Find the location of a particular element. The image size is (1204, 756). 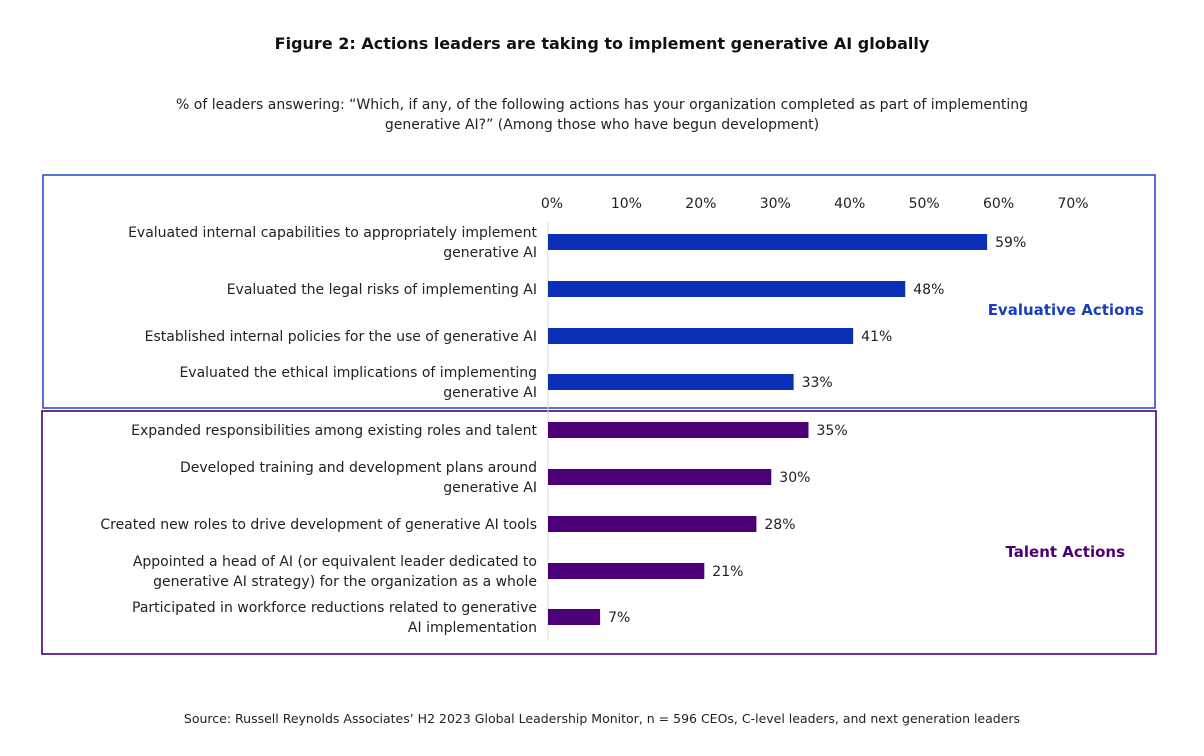

x-tick-label: 50% is located at coordinates (924, 204).